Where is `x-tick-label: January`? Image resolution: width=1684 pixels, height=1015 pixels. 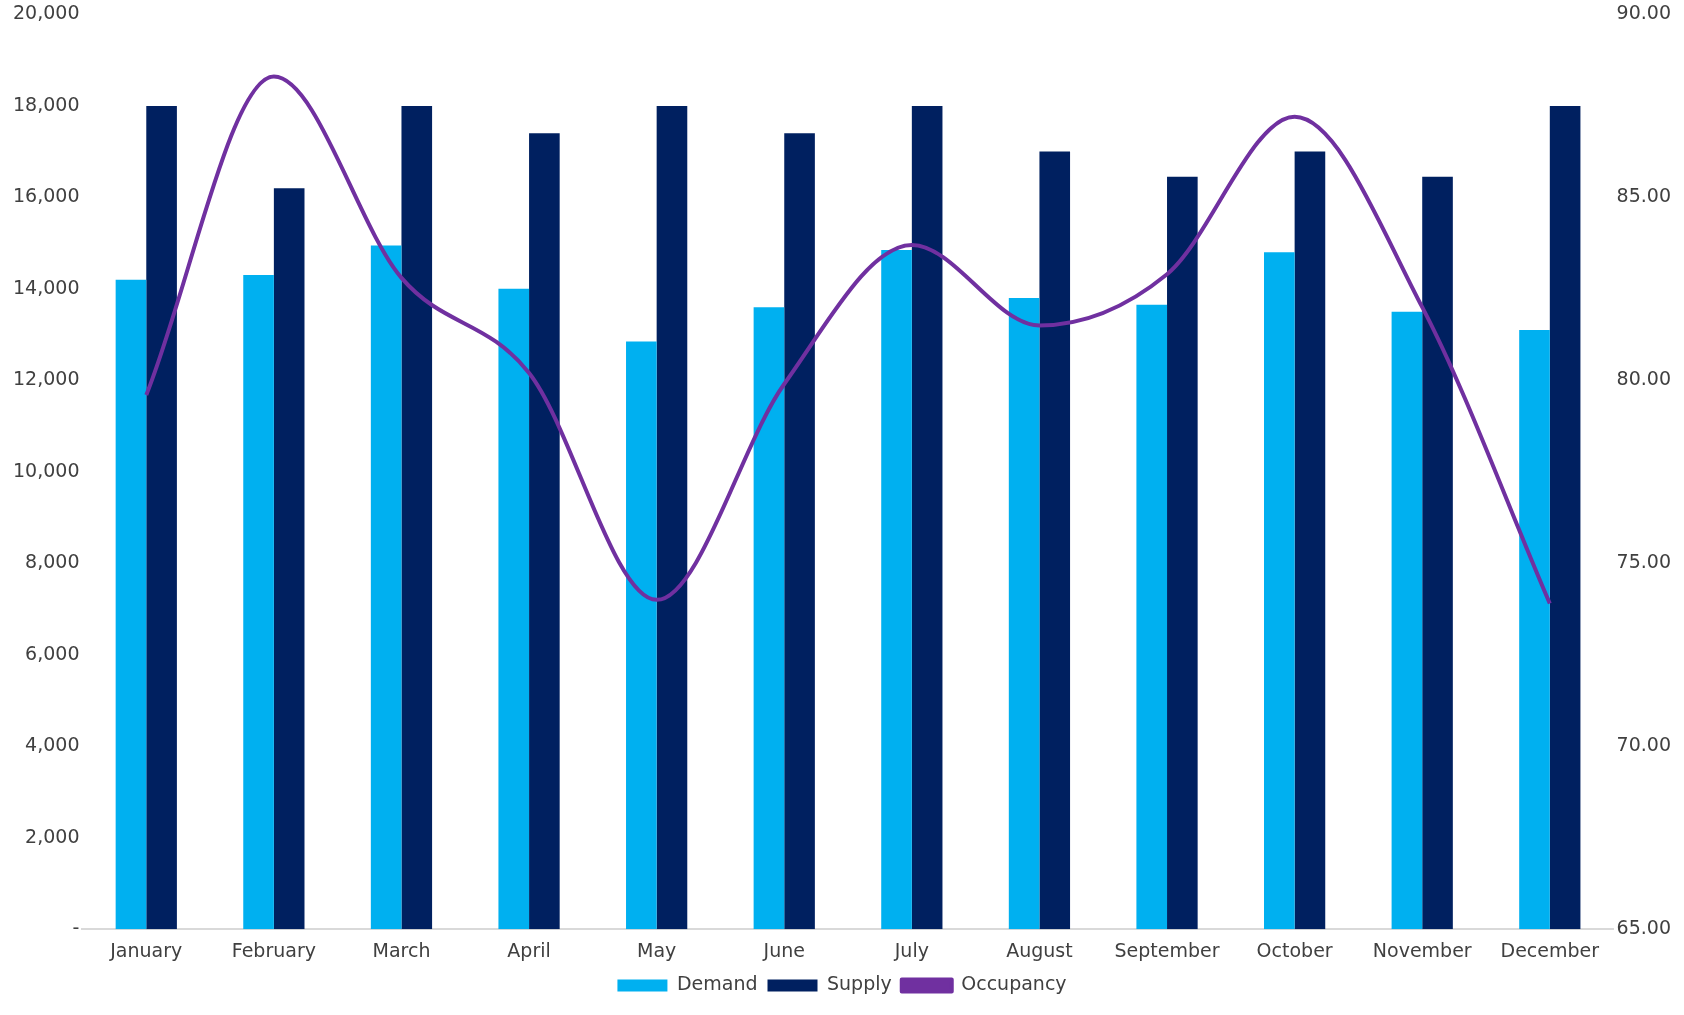 x-tick-label: January is located at coordinates (146, 949).